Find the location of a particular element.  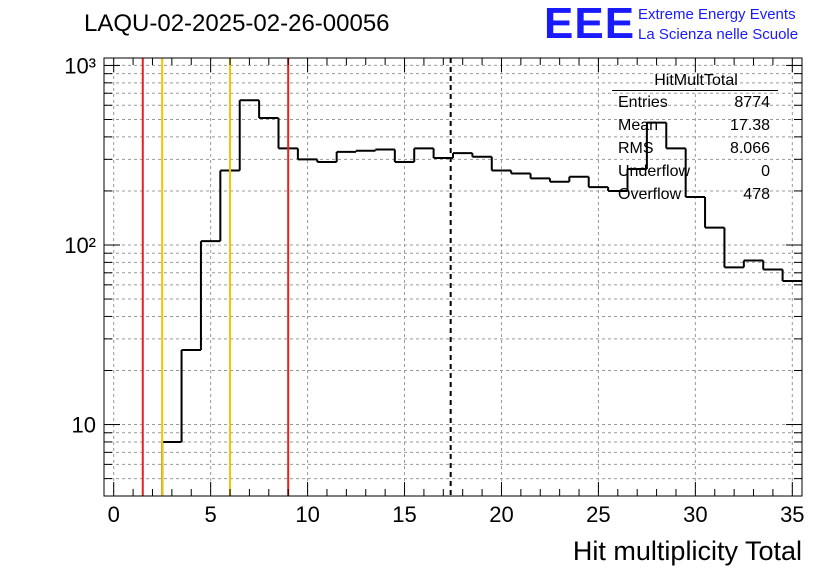

stats-row-overflow: Overflow 478 is located at coordinates (694, 195).